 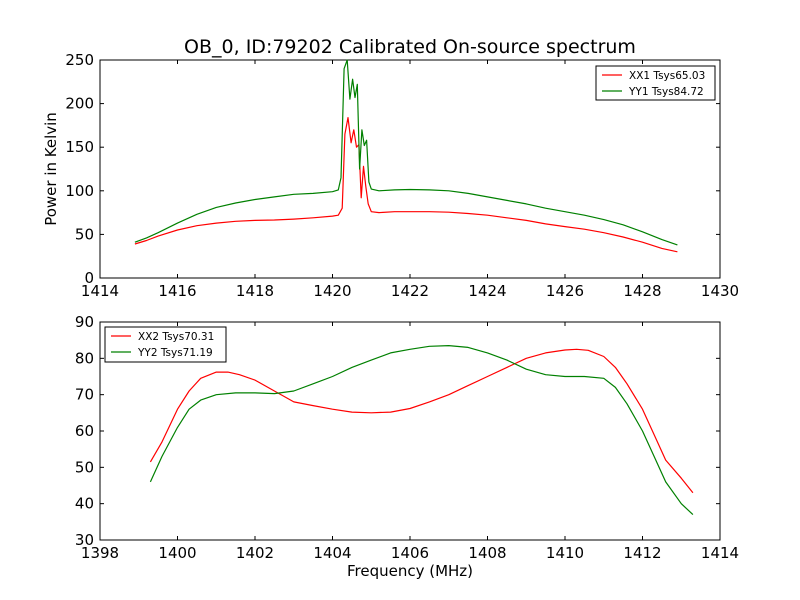 I want to click on top-y-tick-label: 200, so click(x=79, y=104).